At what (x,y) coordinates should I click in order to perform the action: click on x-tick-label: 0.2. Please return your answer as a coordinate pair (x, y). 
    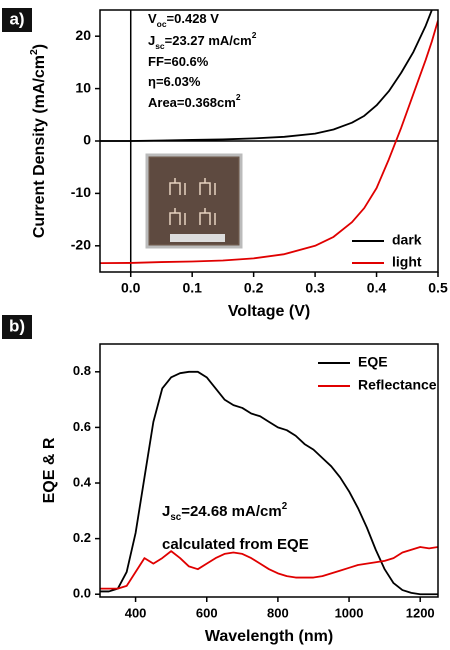
    Looking at the image, I should click on (254, 288).